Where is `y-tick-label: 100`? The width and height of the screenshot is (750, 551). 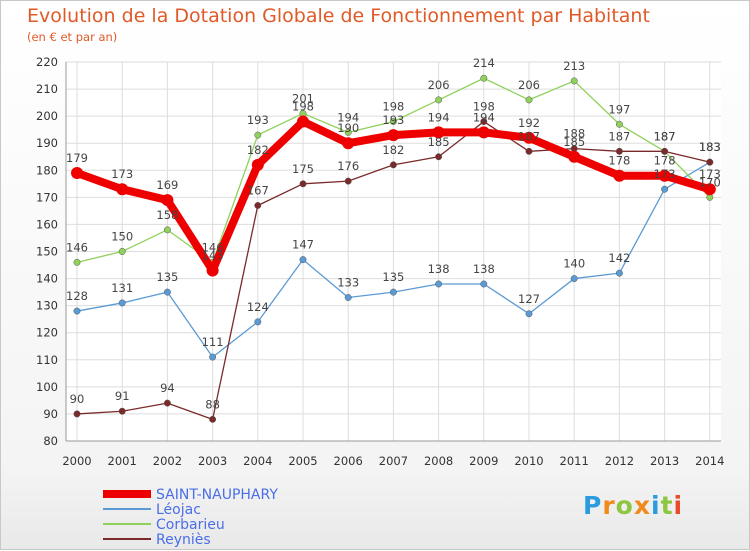
y-tick-label: 100 is located at coordinates (47, 387).